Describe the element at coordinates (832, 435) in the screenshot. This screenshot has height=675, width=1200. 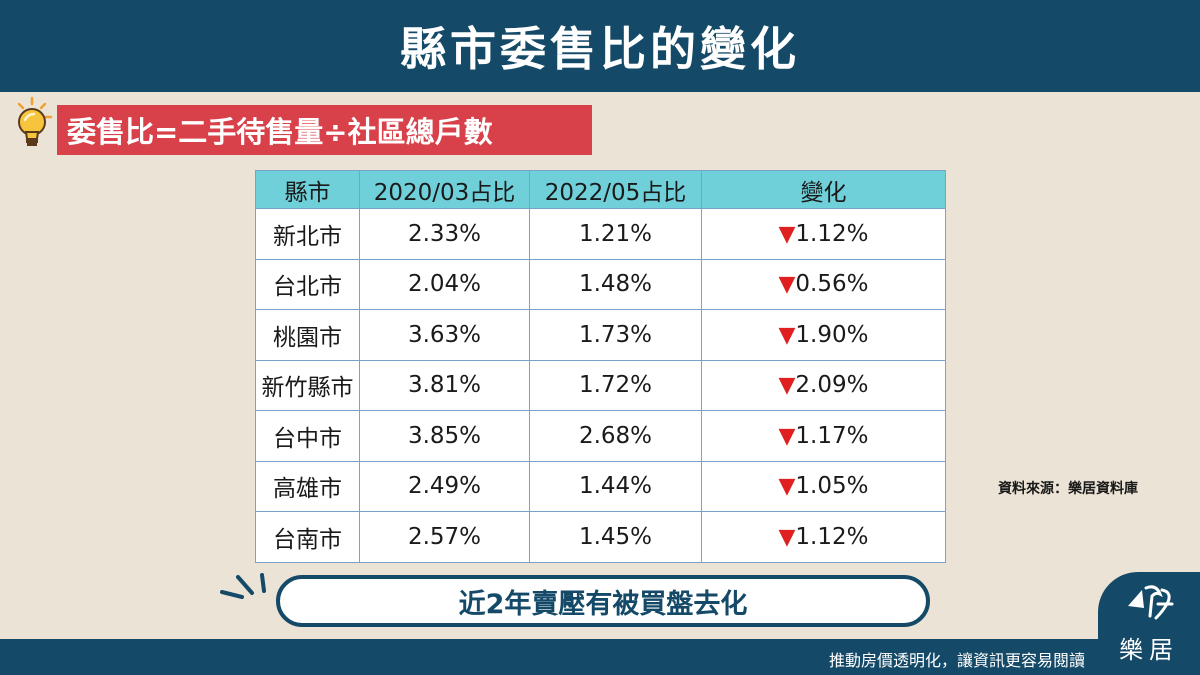
I see `change-value: 1.17%` at that location.